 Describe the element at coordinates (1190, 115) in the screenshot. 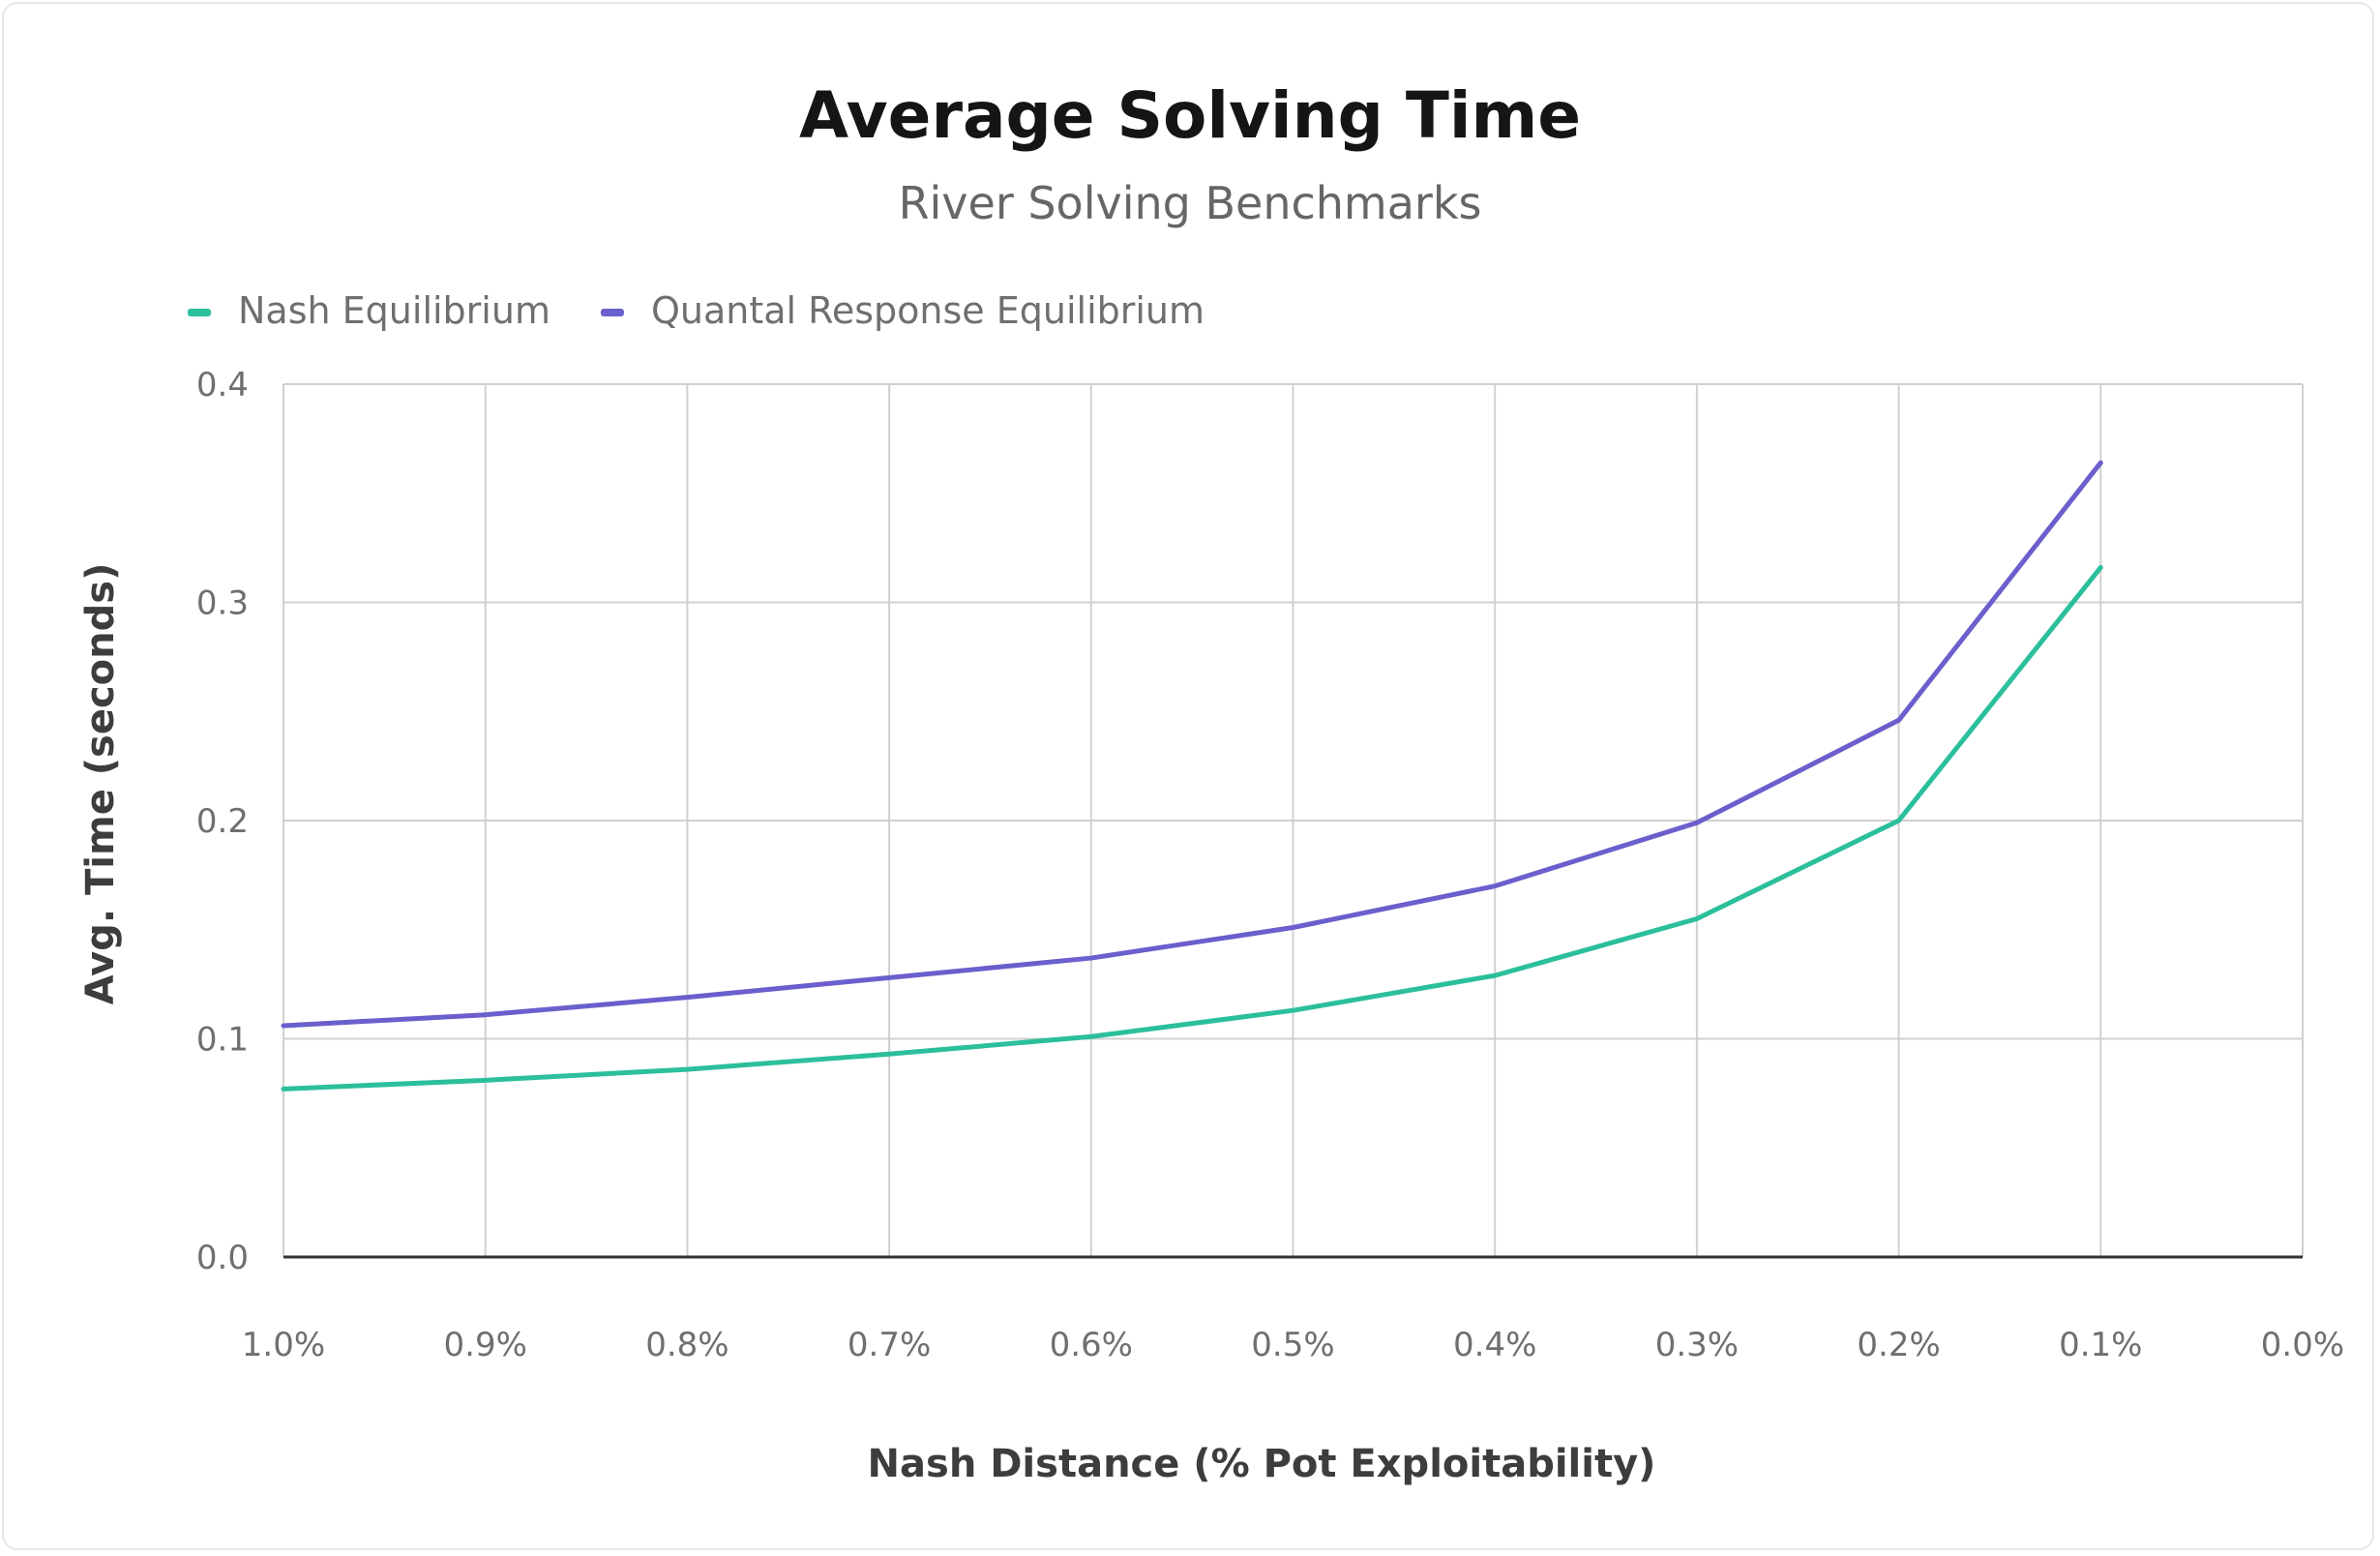

I see `chart-title: Average Solving Time` at that location.